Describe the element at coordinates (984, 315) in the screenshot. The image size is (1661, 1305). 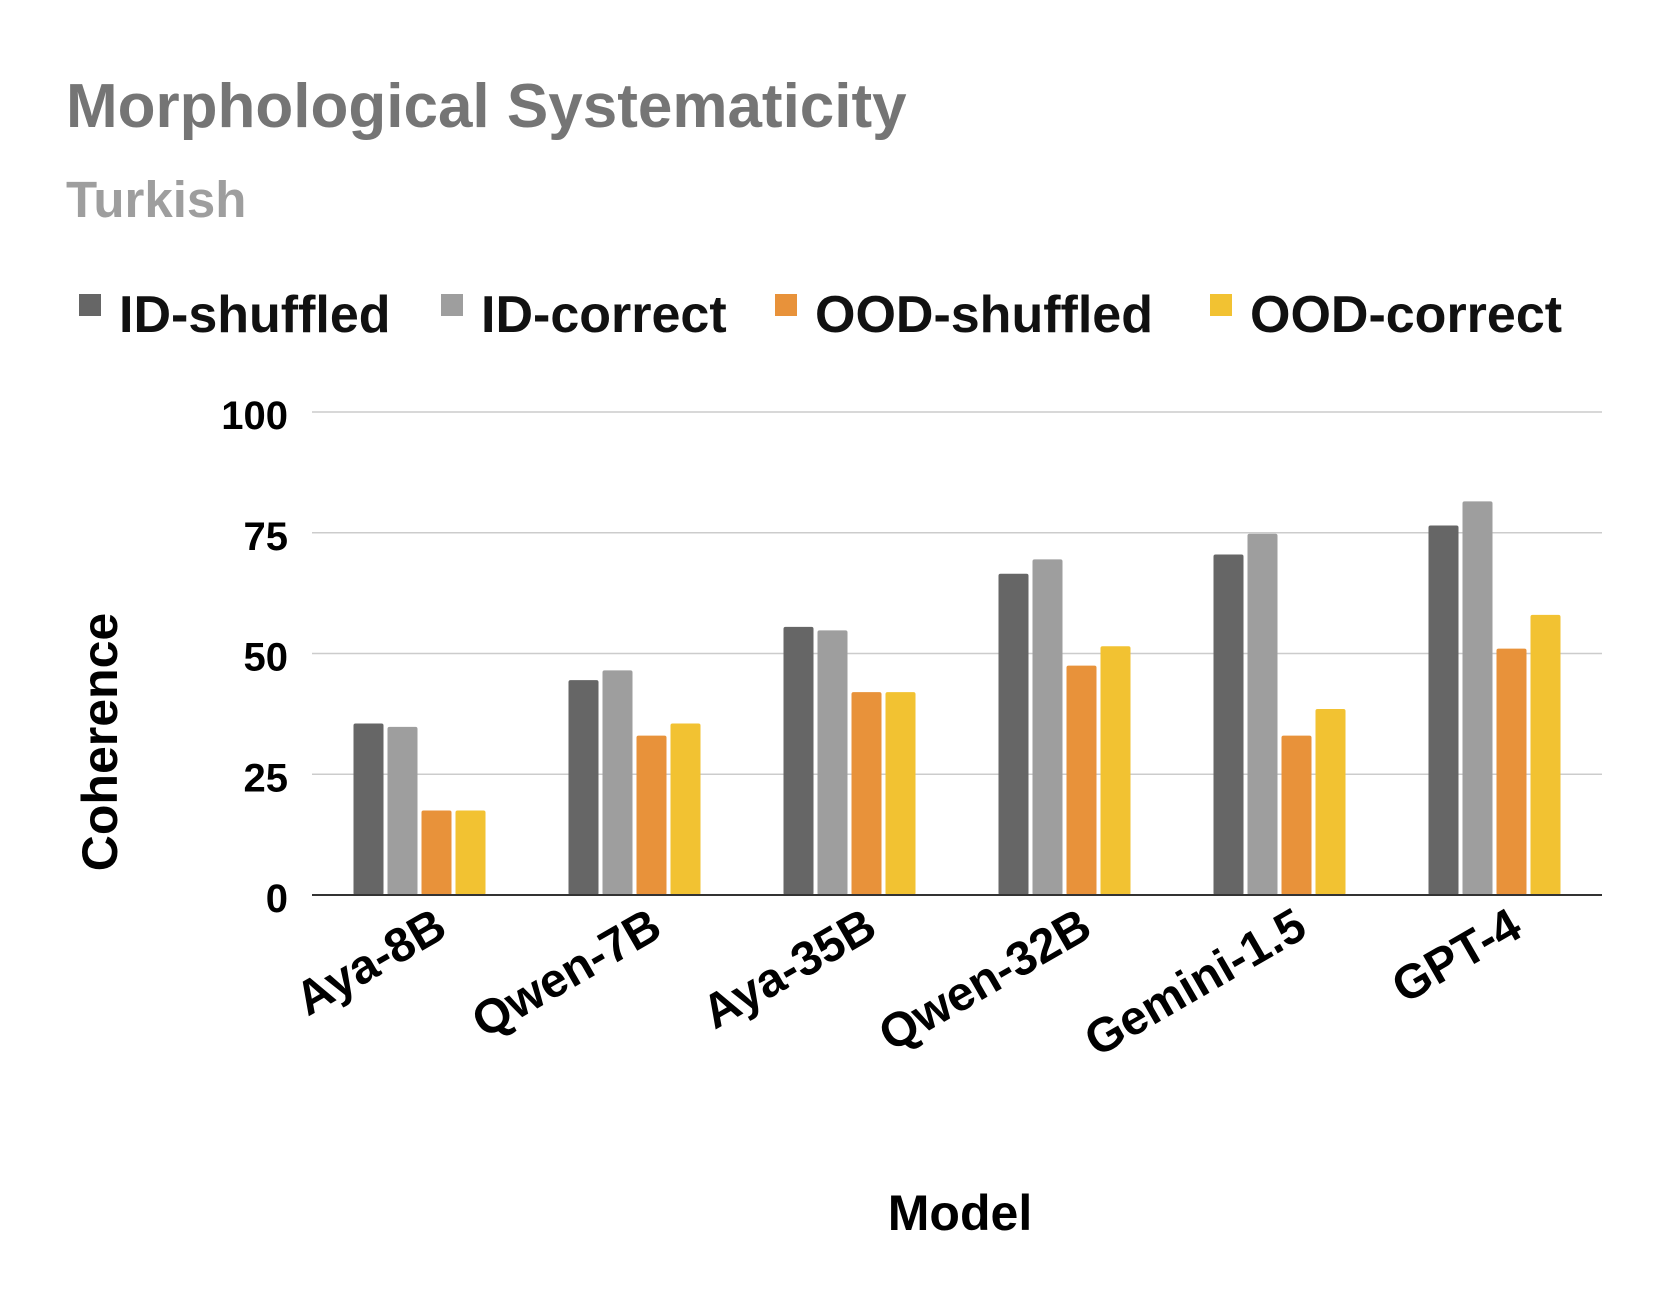
I see `legend-label-ood-shuffled: OOD-shuffled` at that location.